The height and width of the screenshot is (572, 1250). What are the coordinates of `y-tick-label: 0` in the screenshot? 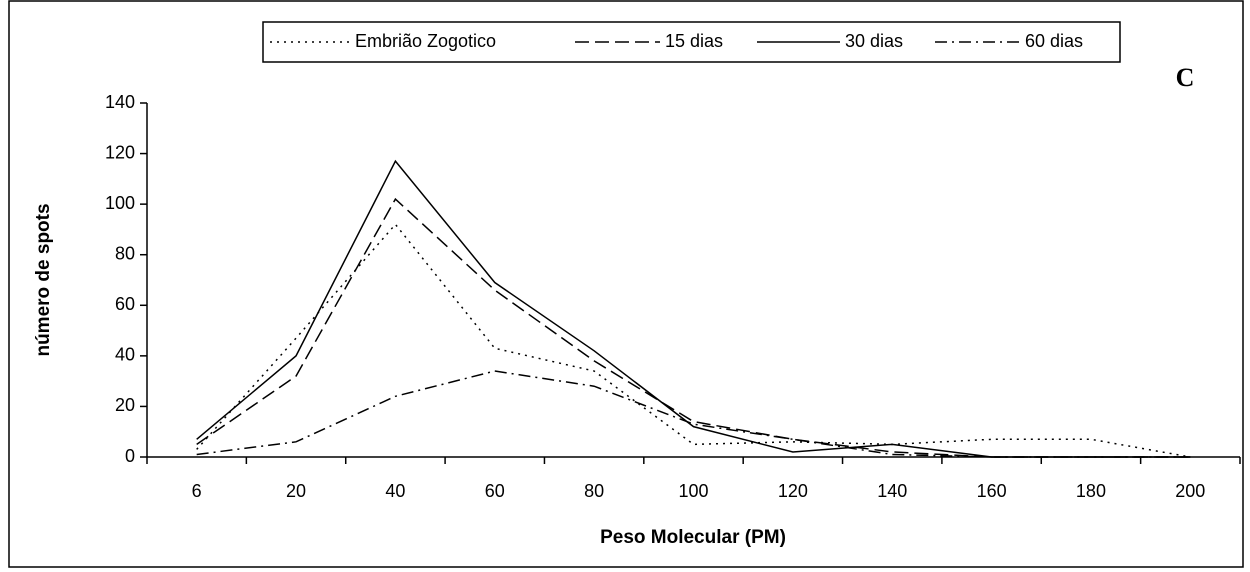 It's located at (130, 456).